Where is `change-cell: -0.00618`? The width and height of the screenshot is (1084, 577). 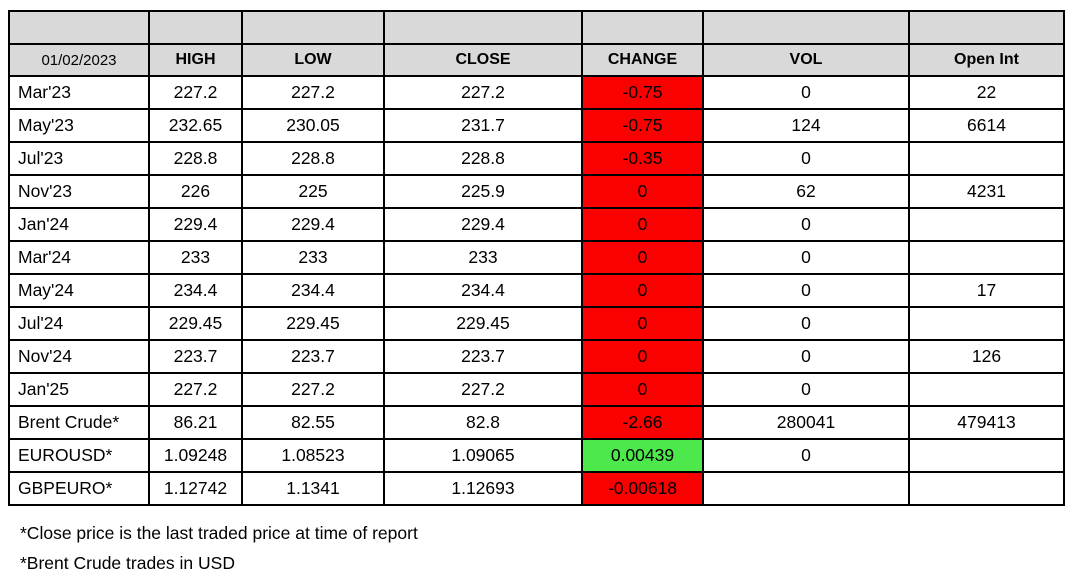 change-cell: -0.00618 is located at coordinates (642, 488).